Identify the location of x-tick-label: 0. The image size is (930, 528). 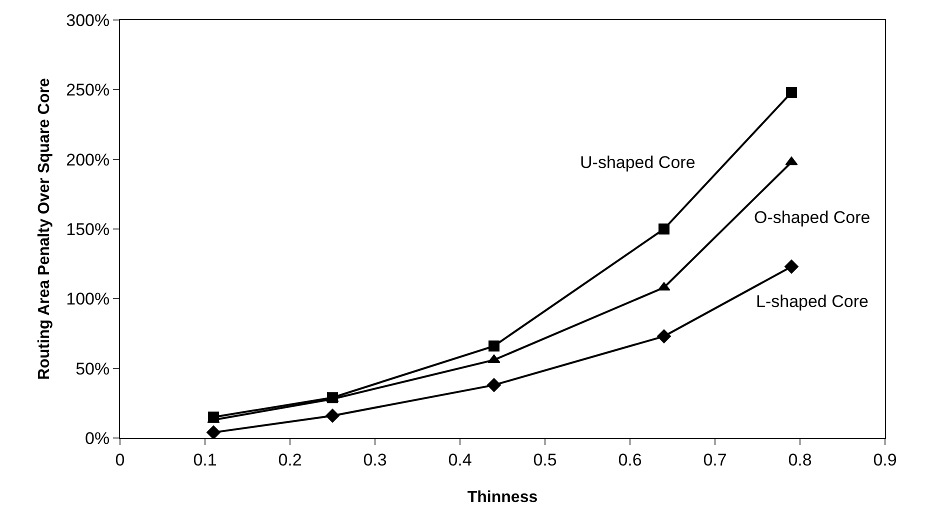
(120, 460).